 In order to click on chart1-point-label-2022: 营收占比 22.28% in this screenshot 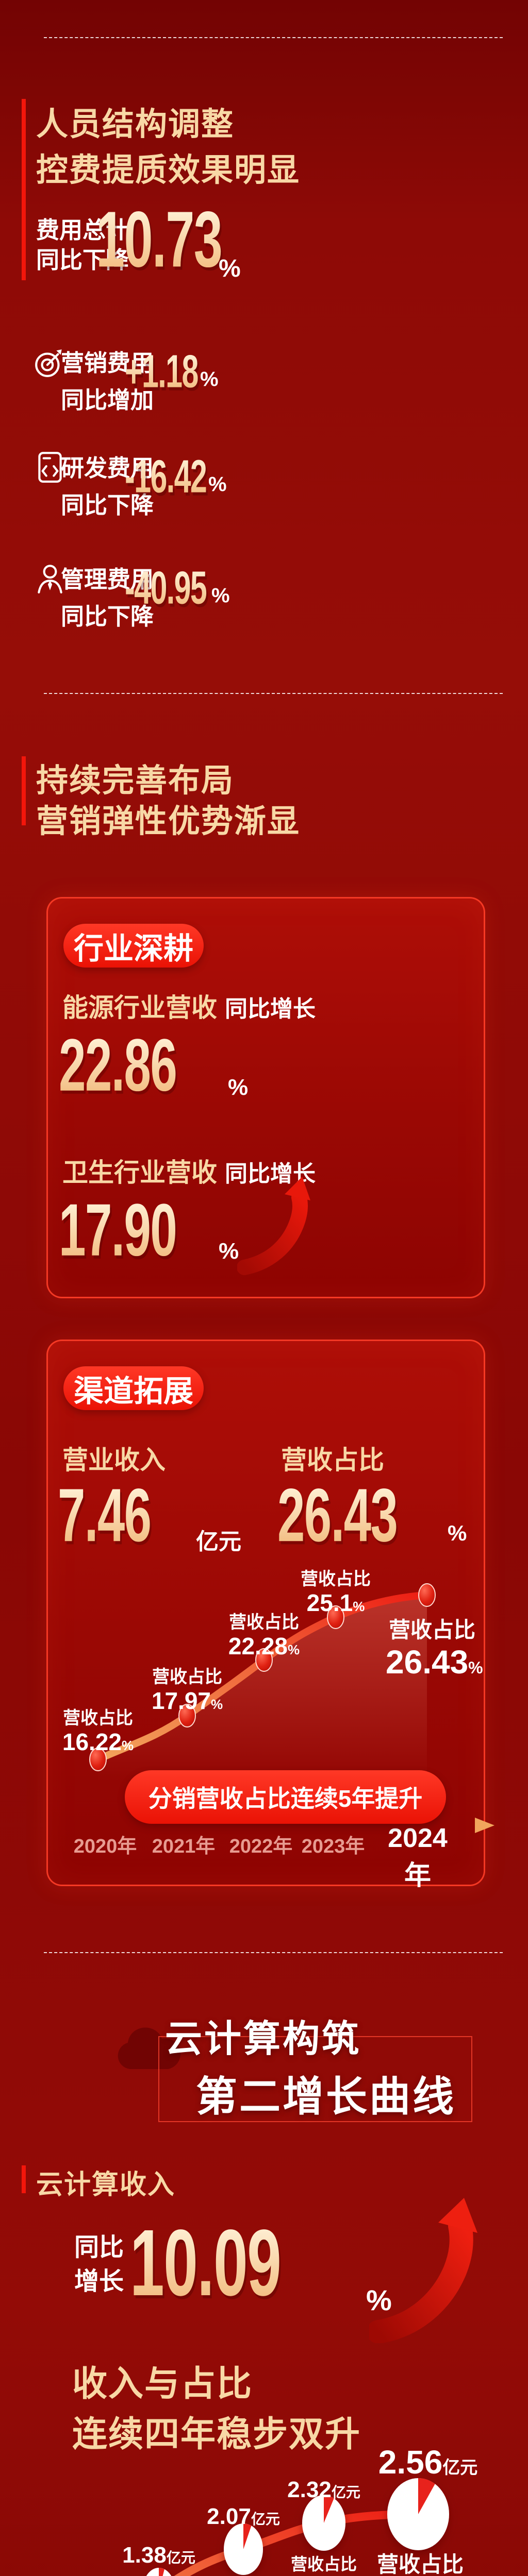, I will do `click(264, 1636)`.